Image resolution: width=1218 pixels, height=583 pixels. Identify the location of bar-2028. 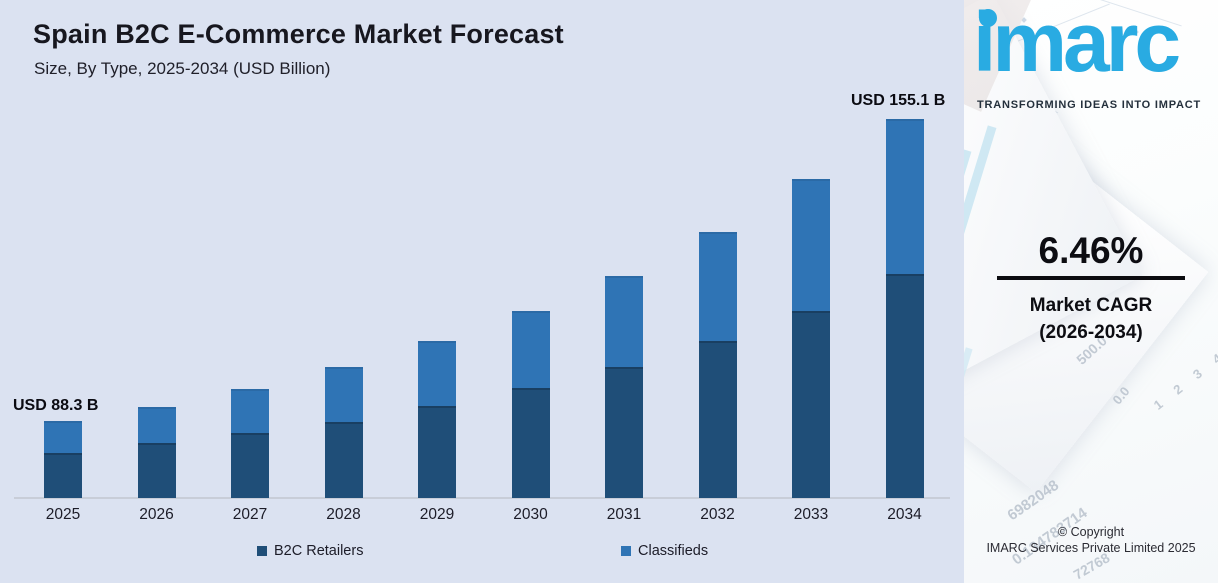
(343, 432).